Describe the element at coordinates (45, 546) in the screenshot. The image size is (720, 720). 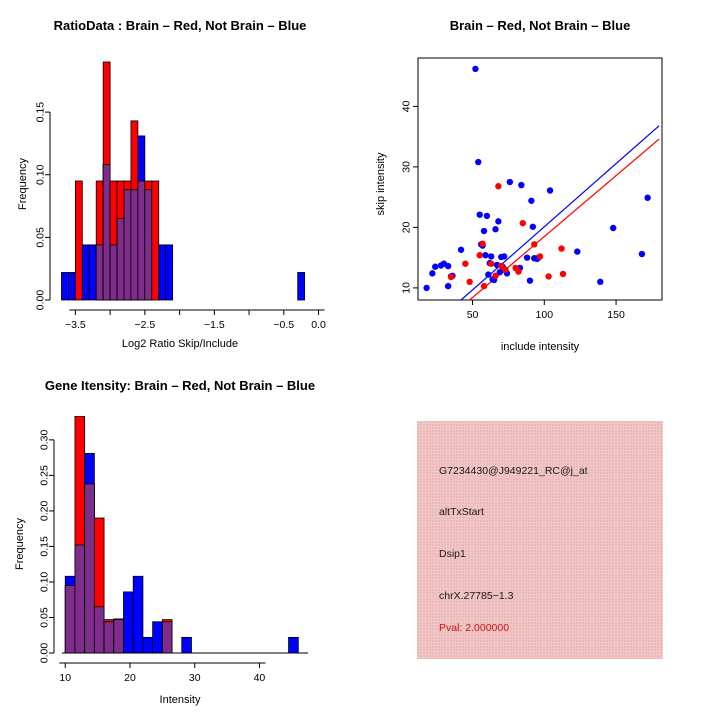
I see `gene-ytick-label: 0.15` at that location.